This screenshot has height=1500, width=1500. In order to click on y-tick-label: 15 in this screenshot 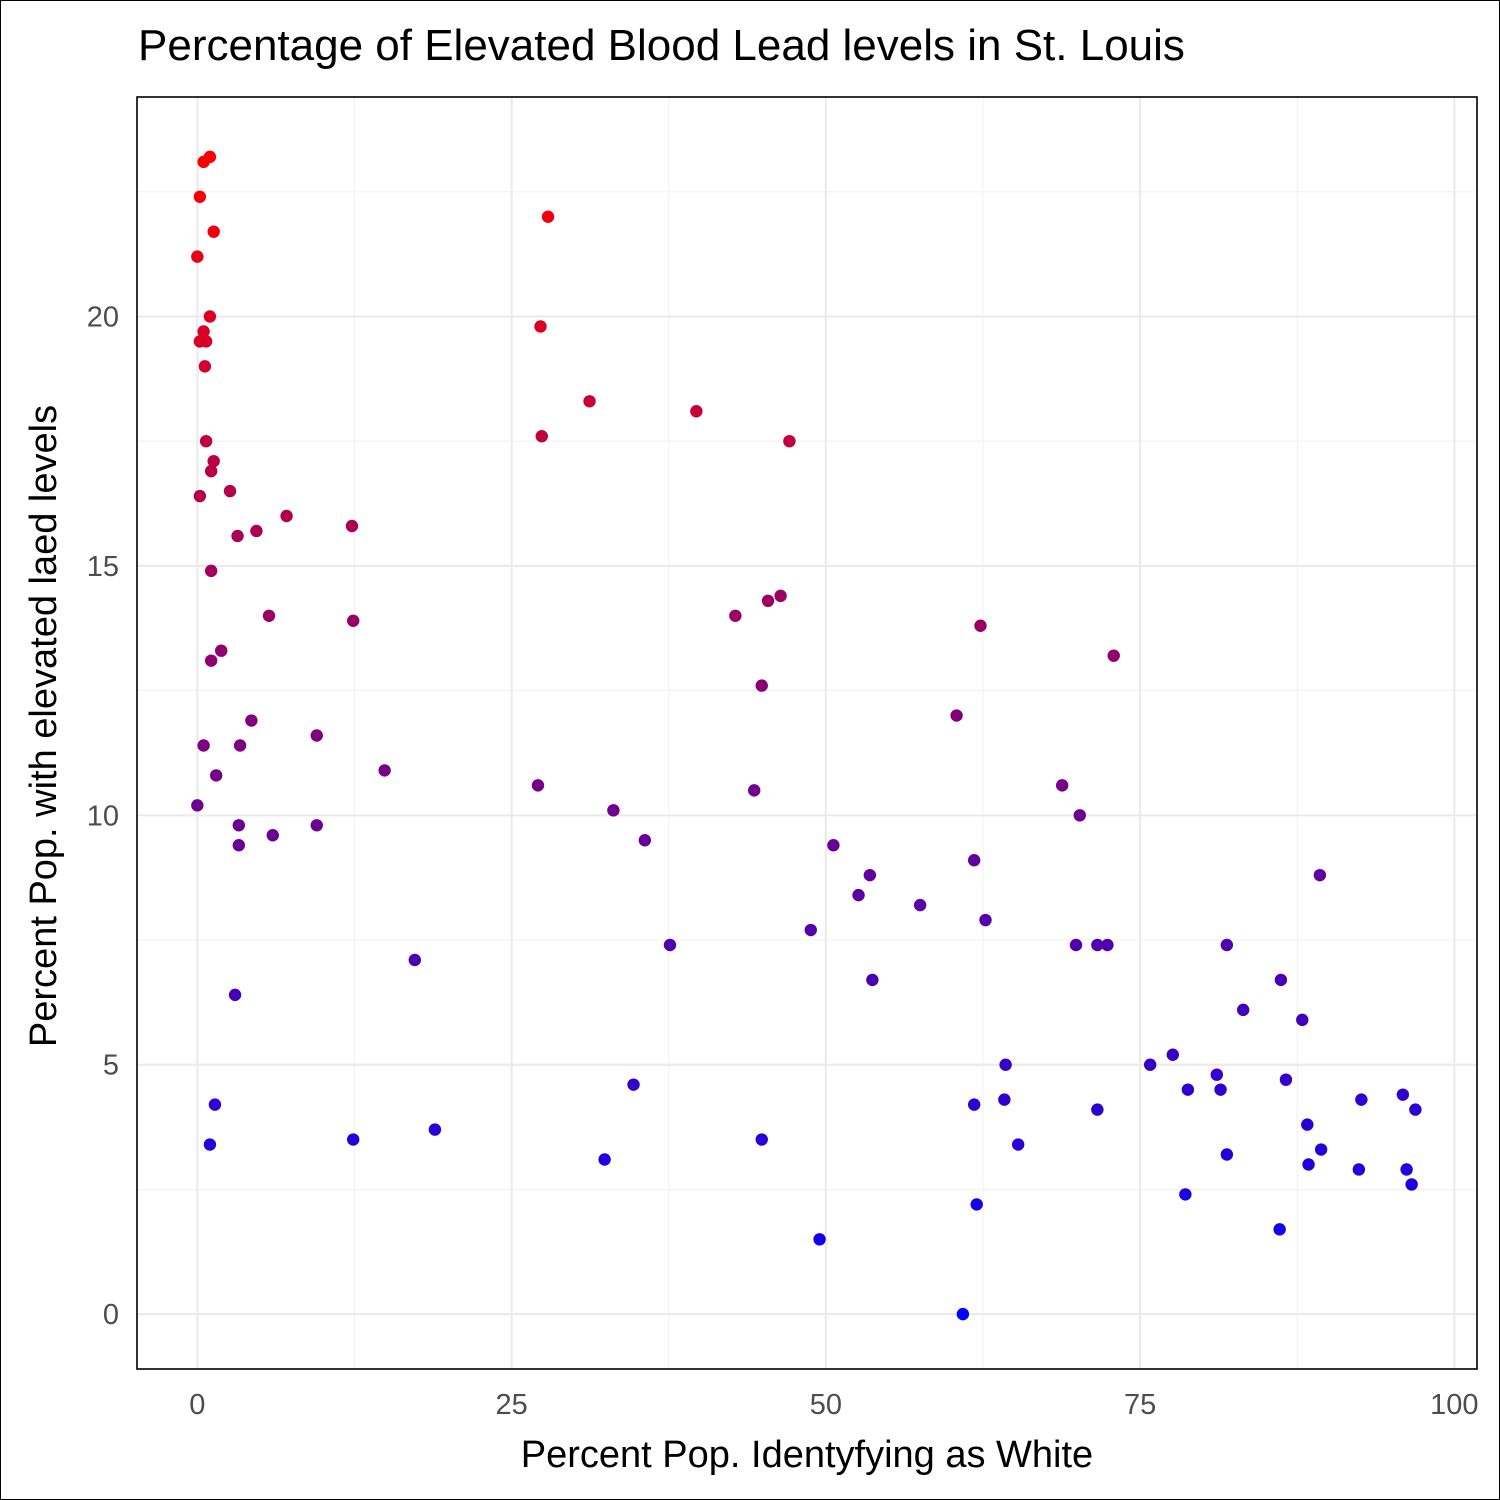, I will do `click(103, 567)`.